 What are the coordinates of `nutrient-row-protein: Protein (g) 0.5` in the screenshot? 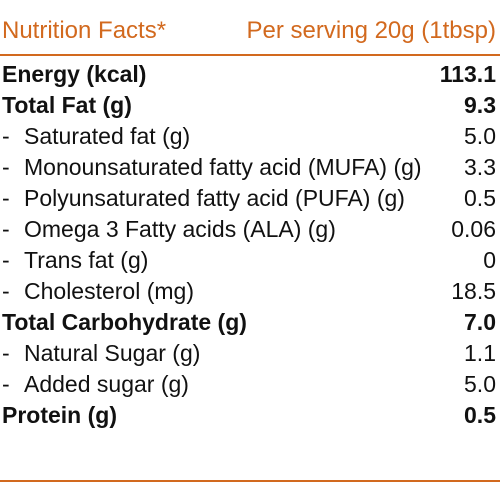 It's located at (250, 415).